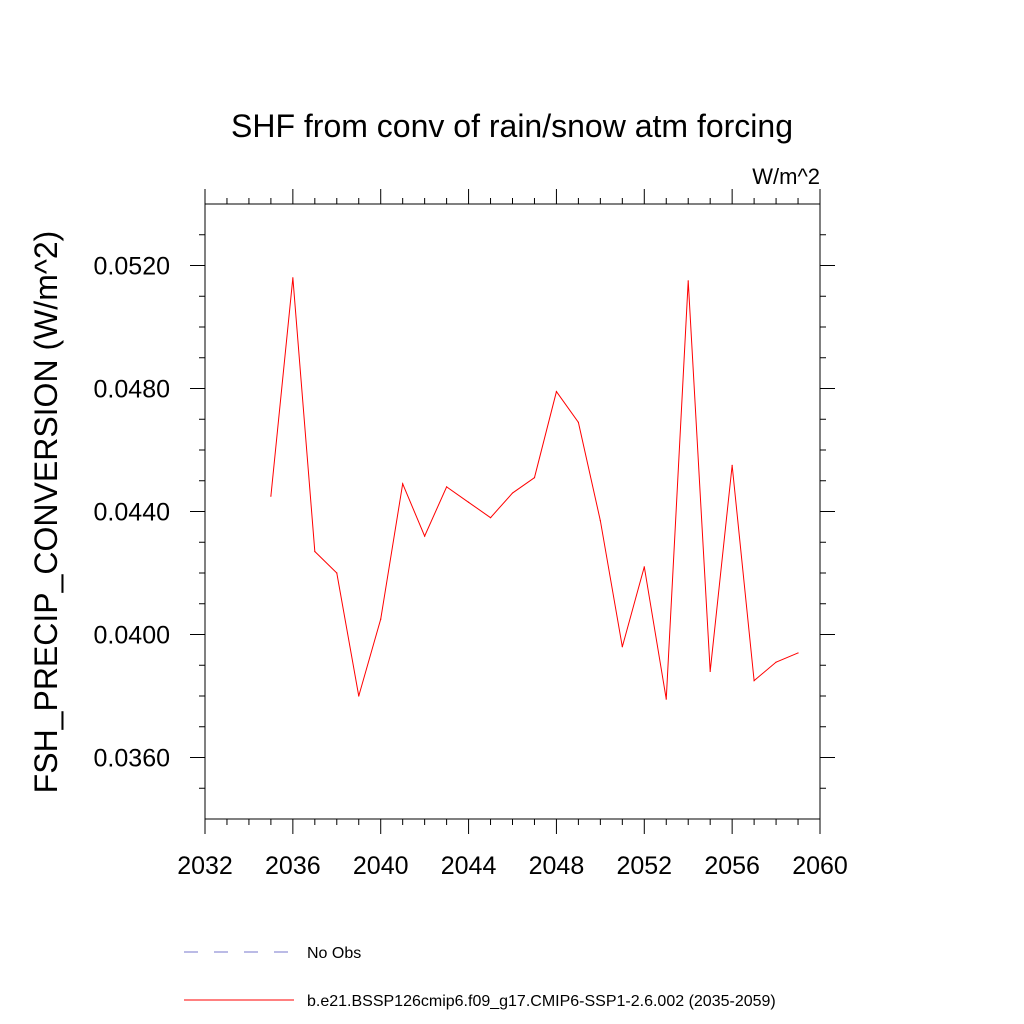 Image resolution: width=1024 pixels, height=1024 pixels. Describe the element at coordinates (132, 513) in the screenshot. I see `y-tick-label: 0.0440` at that location.